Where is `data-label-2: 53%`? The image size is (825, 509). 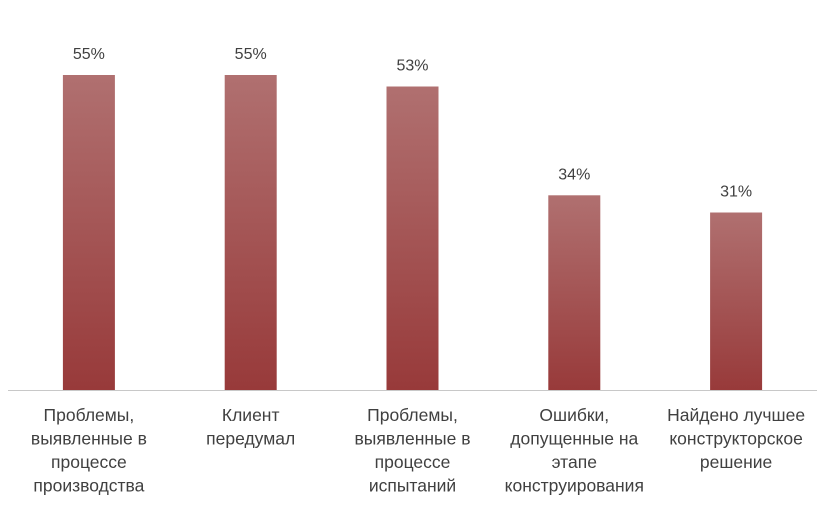 data-label-2: 53% is located at coordinates (412, 66).